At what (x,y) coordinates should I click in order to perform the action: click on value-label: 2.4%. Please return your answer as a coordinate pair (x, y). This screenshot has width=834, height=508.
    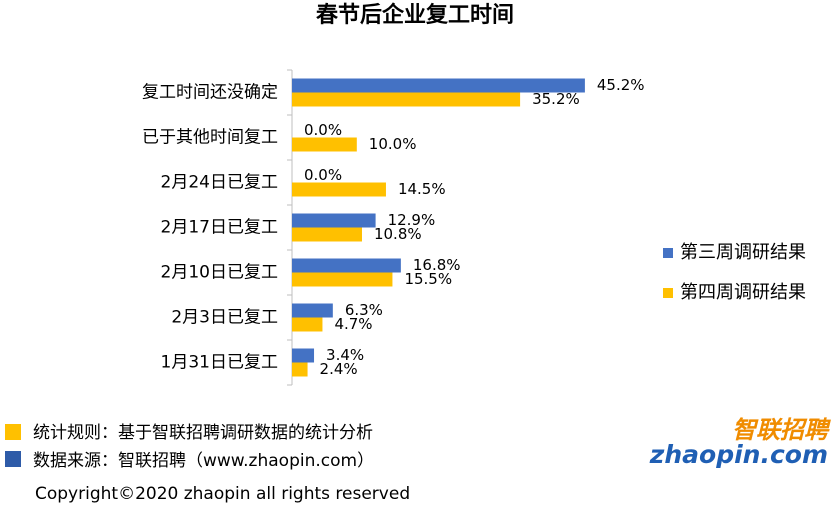
    Looking at the image, I should click on (339, 369).